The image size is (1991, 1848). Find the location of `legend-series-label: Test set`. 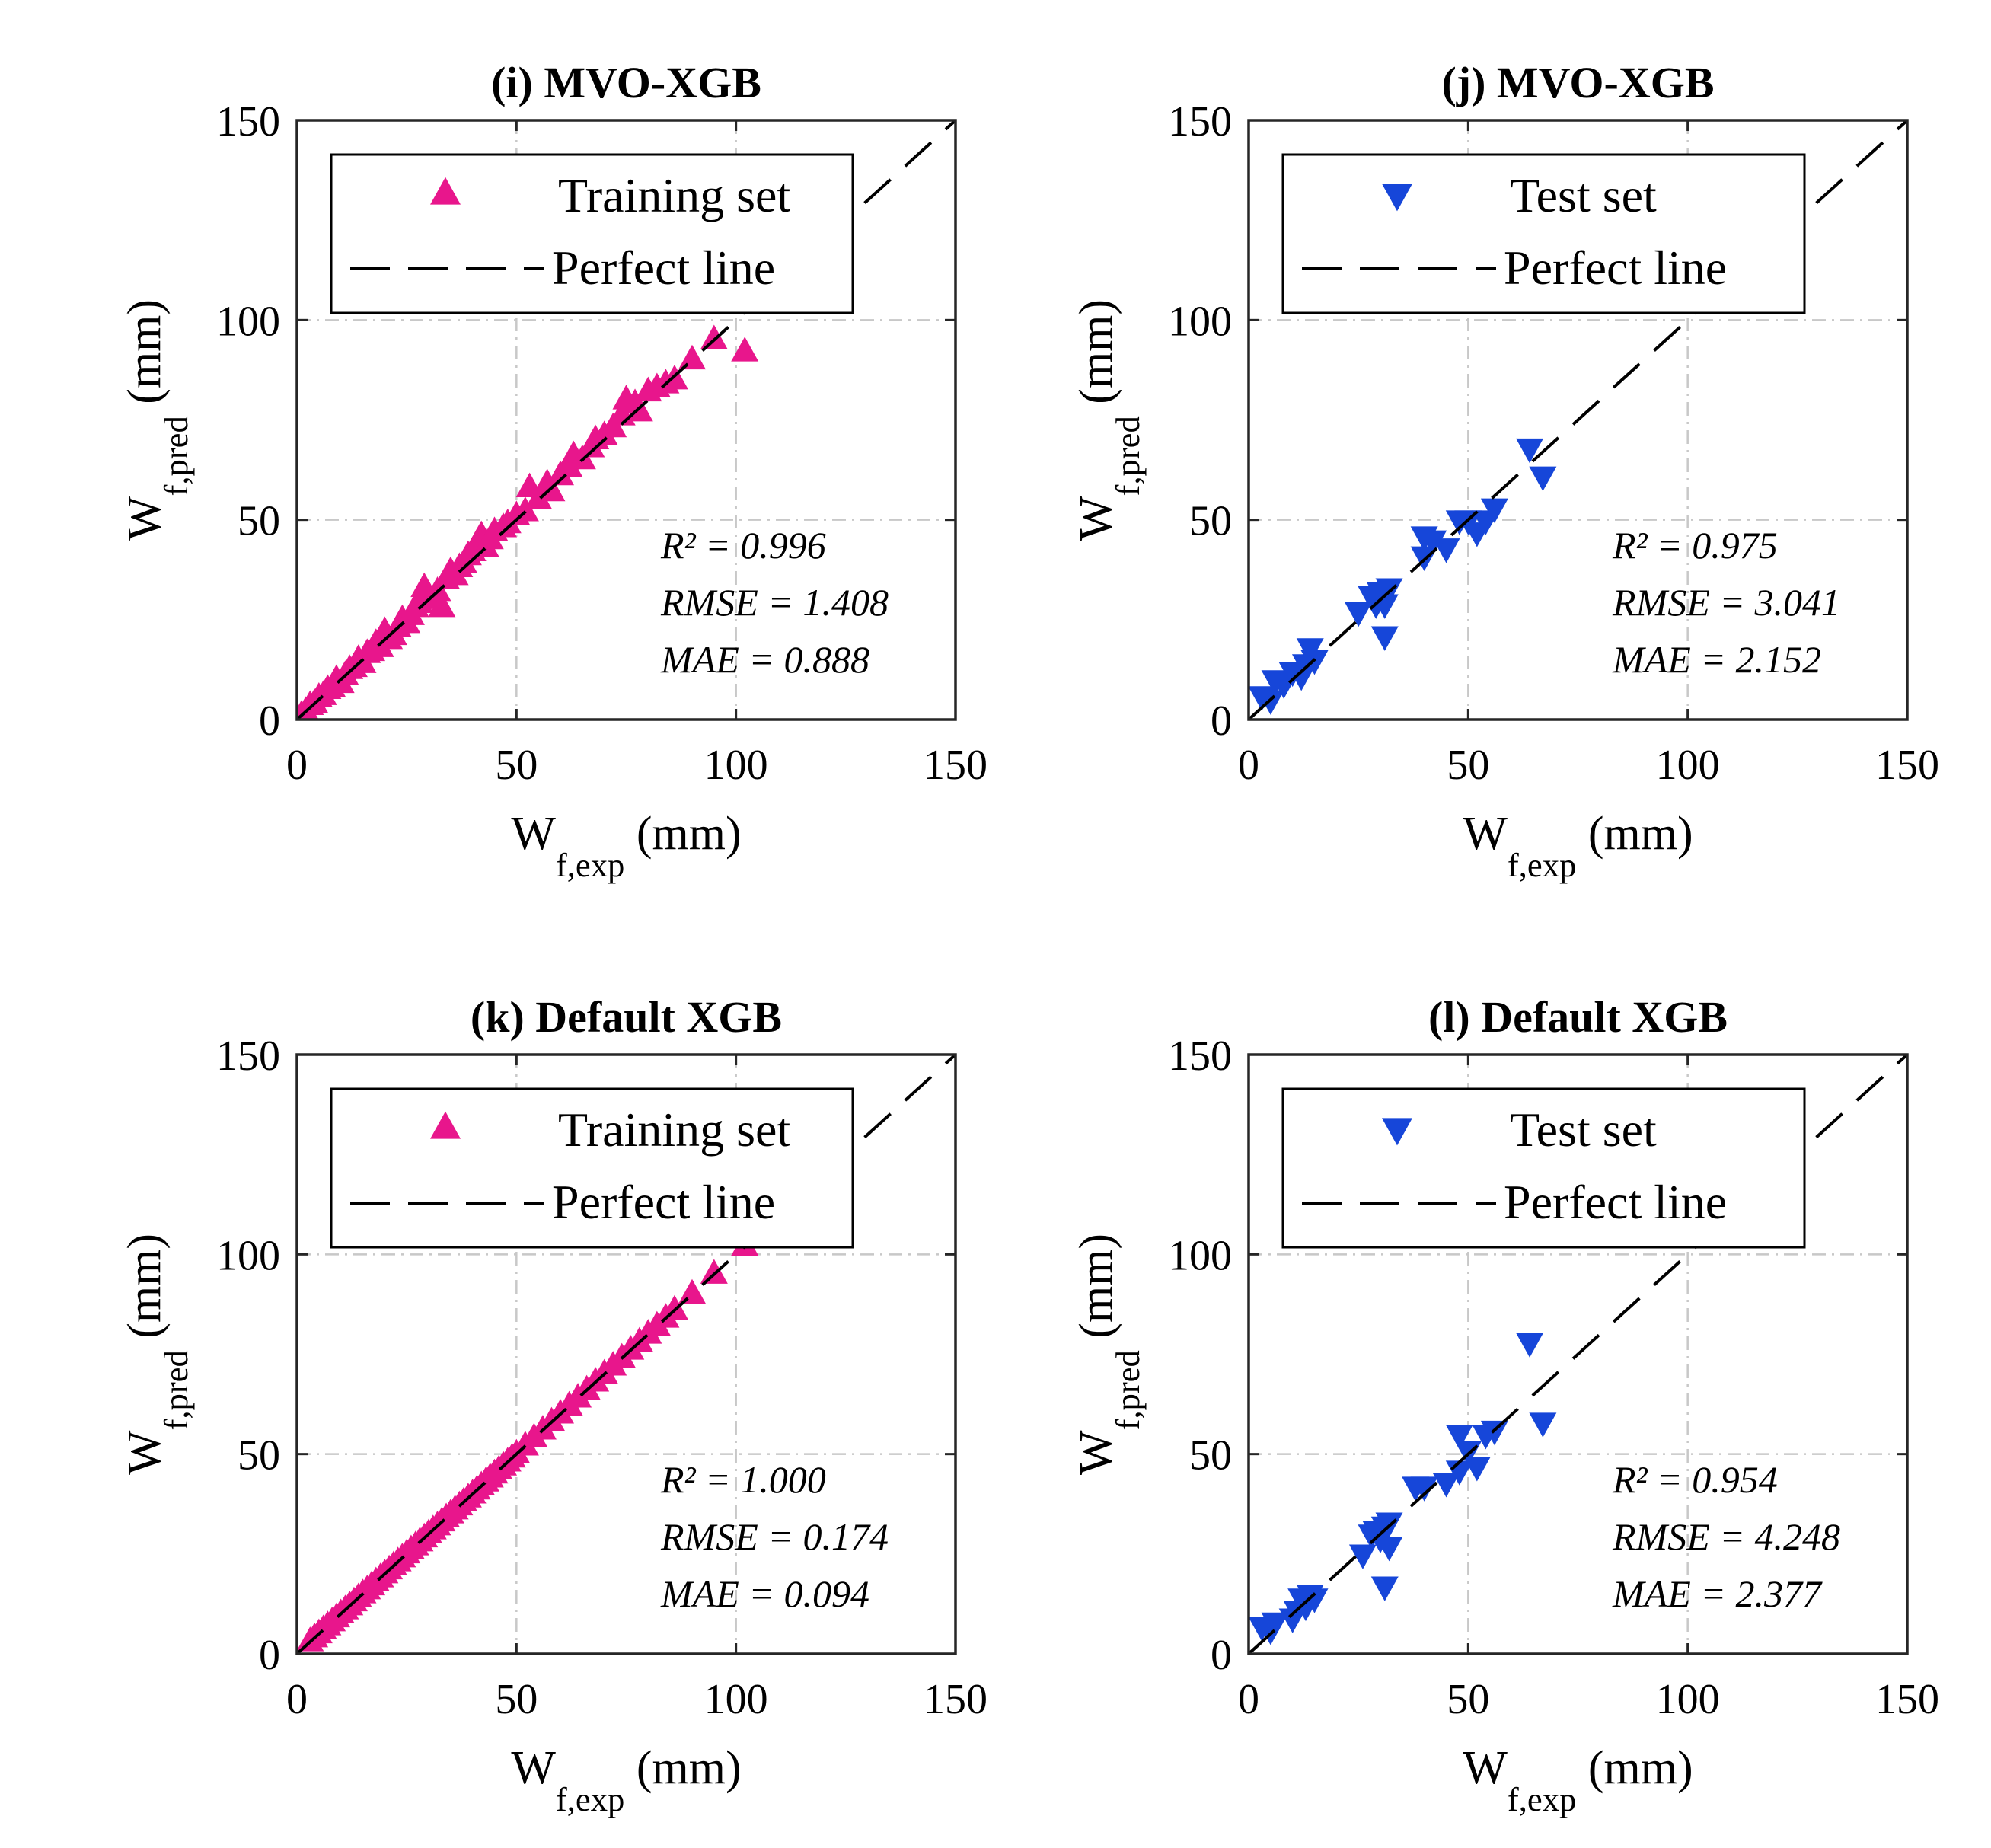

legend-series-label: Test set is located at coordinates (1583, 1130).